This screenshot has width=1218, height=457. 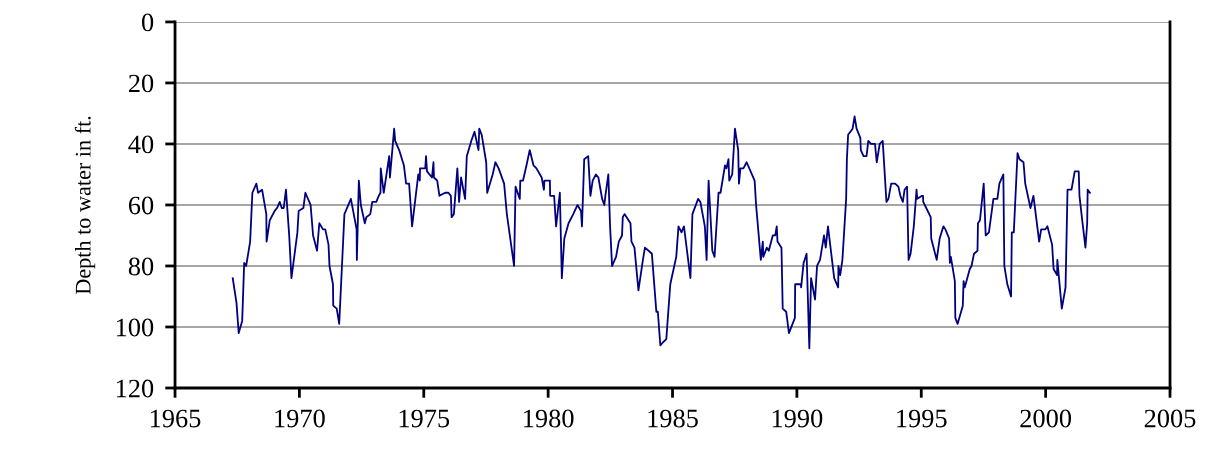 I want to click on y-tick-label: 80, so click(x=141, y=266).